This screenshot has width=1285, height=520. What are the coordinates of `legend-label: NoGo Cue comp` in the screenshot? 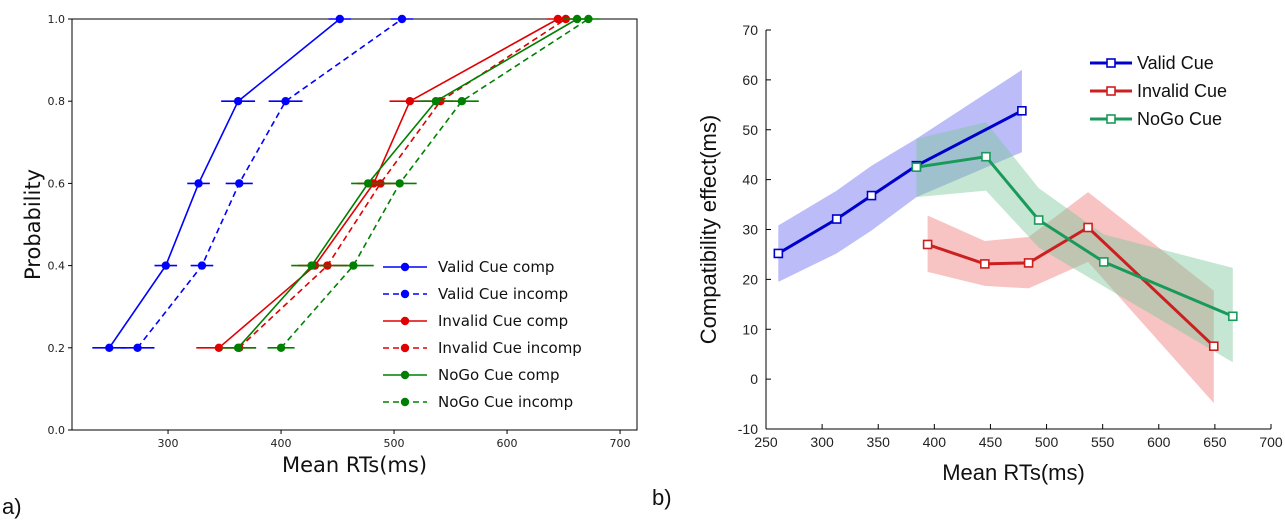 It's located at (499, 375).